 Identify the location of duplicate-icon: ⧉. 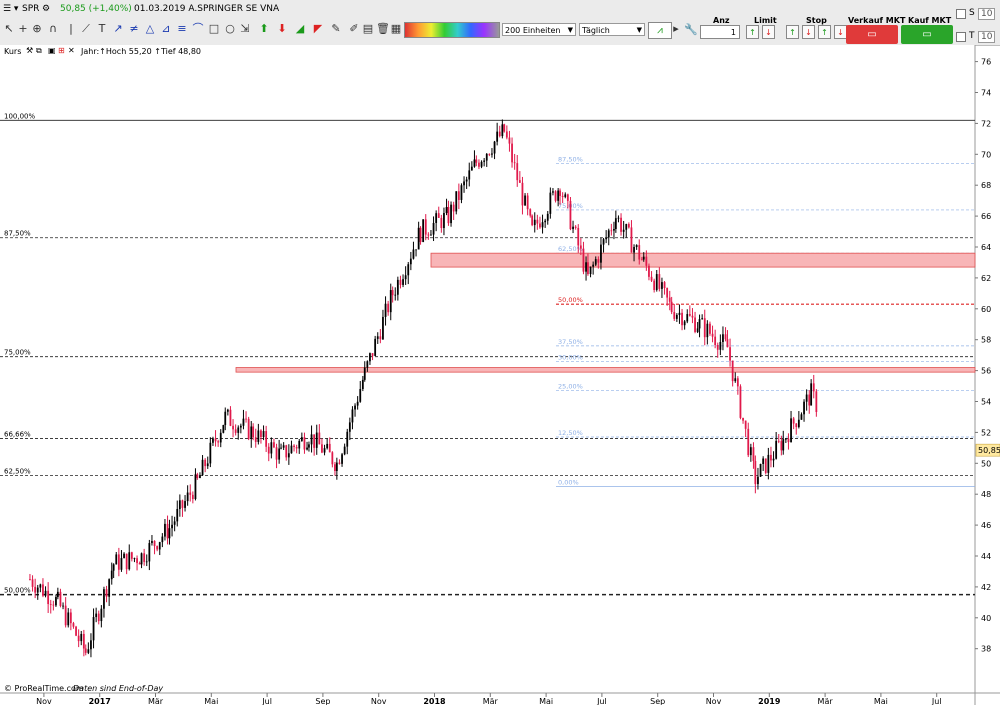
(39, 50).